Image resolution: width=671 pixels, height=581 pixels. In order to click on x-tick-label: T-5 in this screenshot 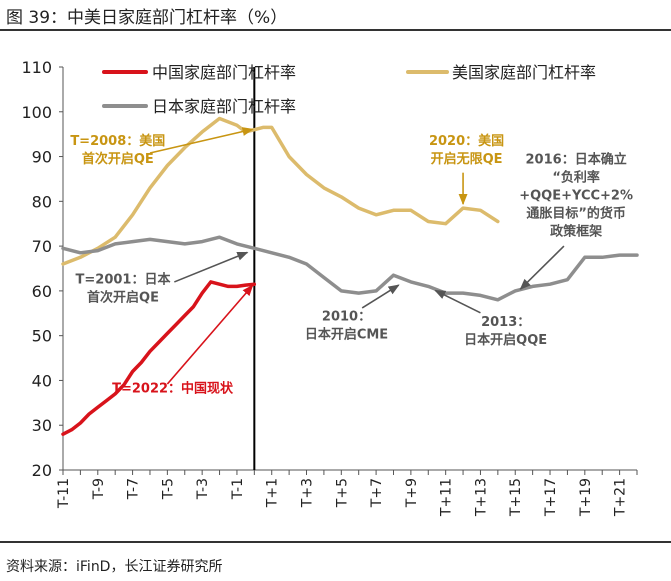, I will do `click(168, 489)`.